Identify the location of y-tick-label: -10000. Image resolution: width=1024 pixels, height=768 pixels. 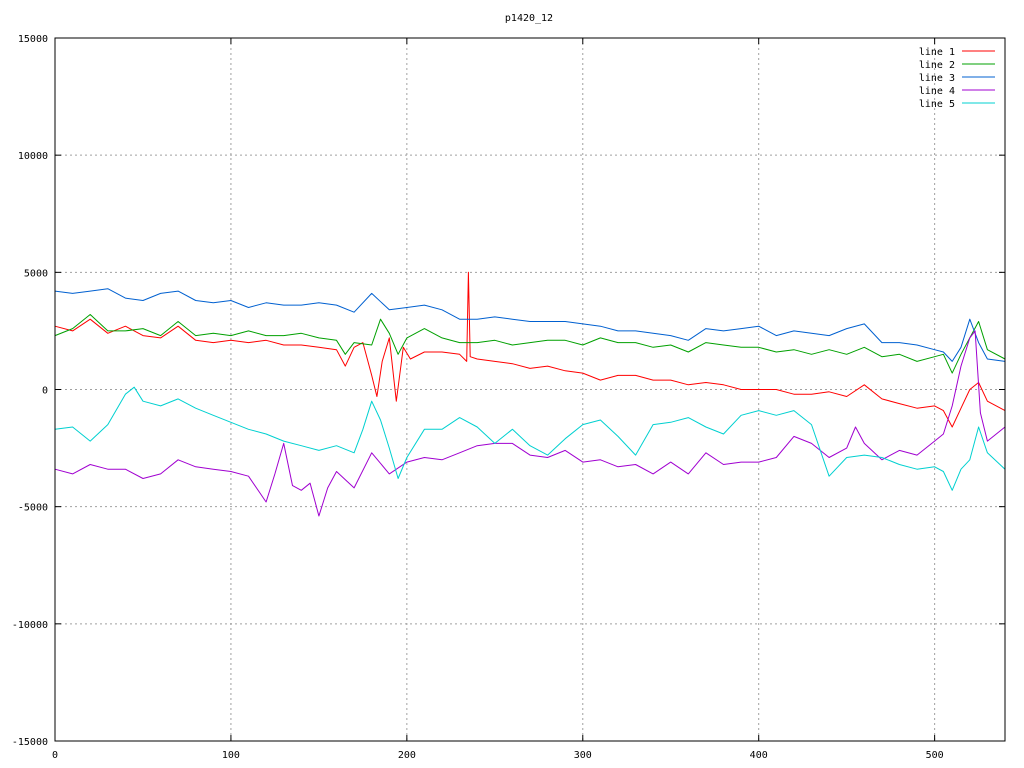
(30, 625).